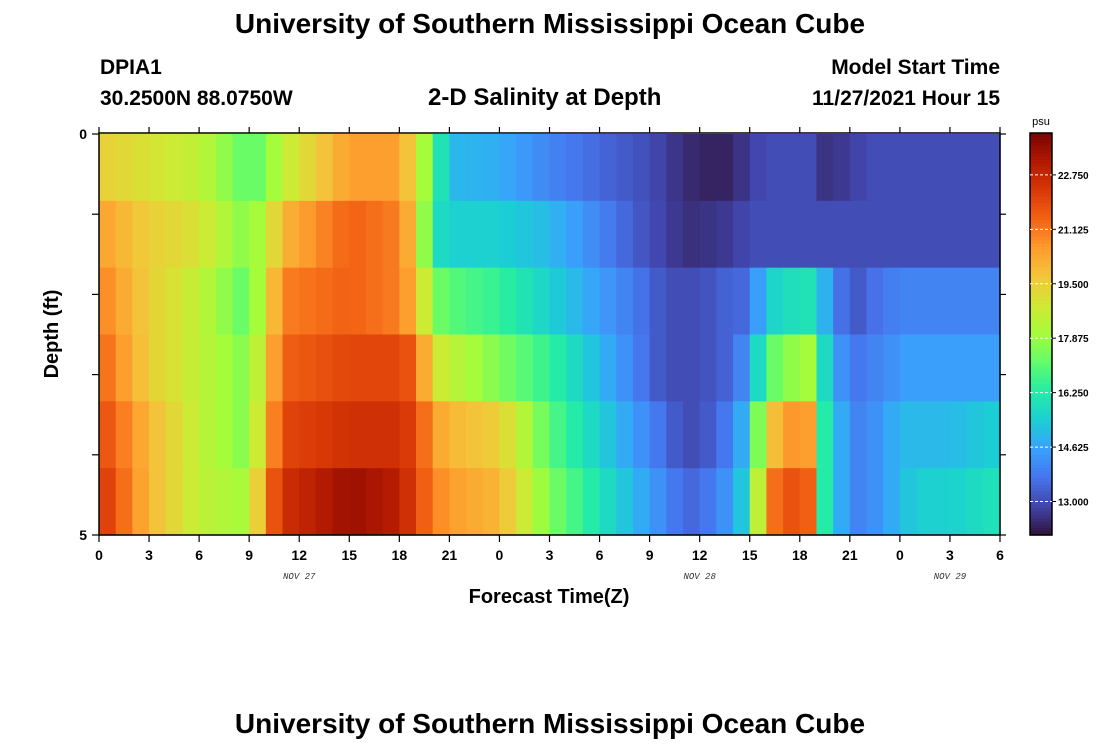 Image resolution: width=1100 pixels, height=750 pixels. Describe the element at coordinates (349, 555) in the screenshot. I see `x-tick-label: 15` at that location.